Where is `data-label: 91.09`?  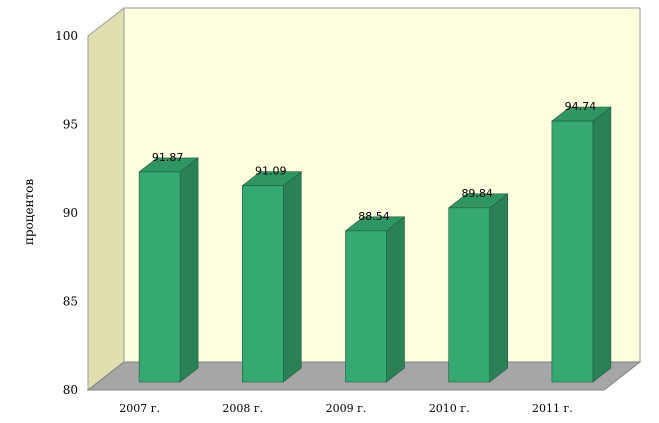 data-label: 91.09 is located at coordinates (271, 171).